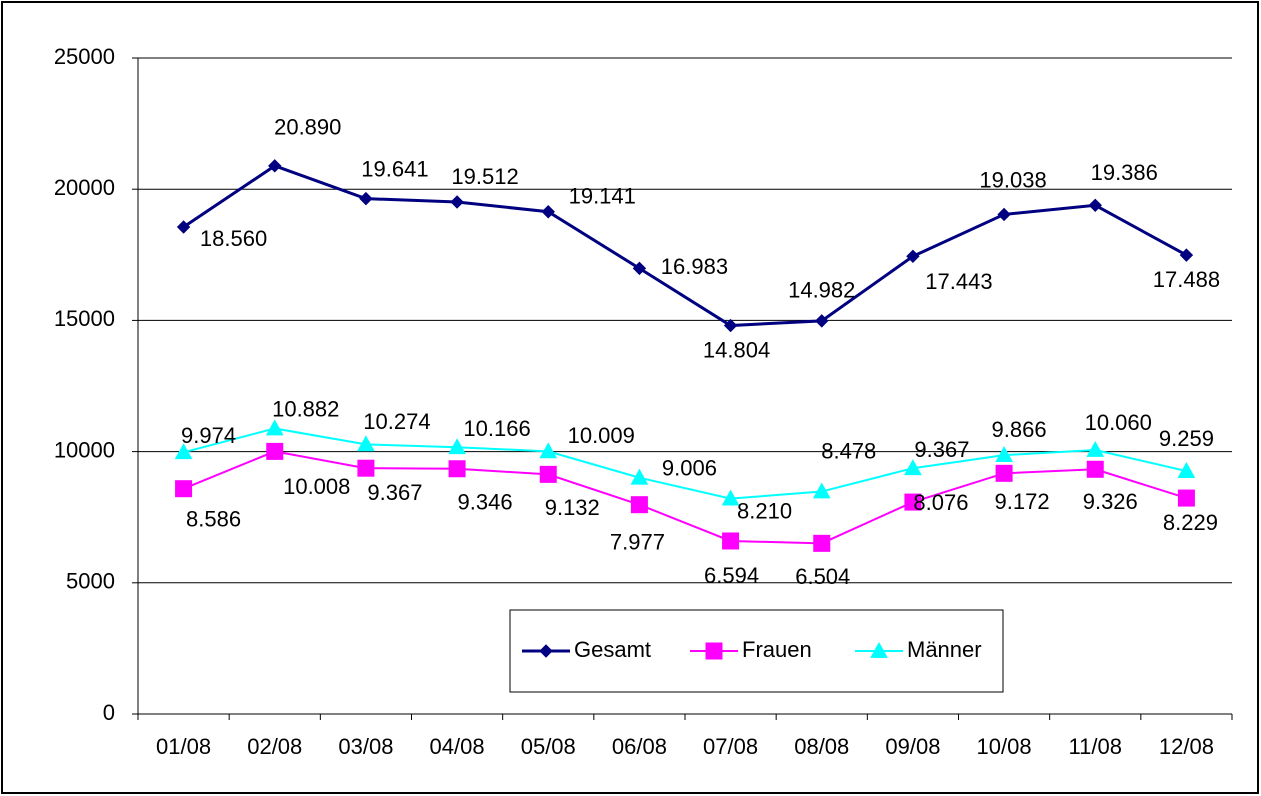 The width and height of the screenshot is (1261, 796). Describe the element at coordinates (274, 746) in the screenshot. I see `x-tick-label: 02/08` at that location.